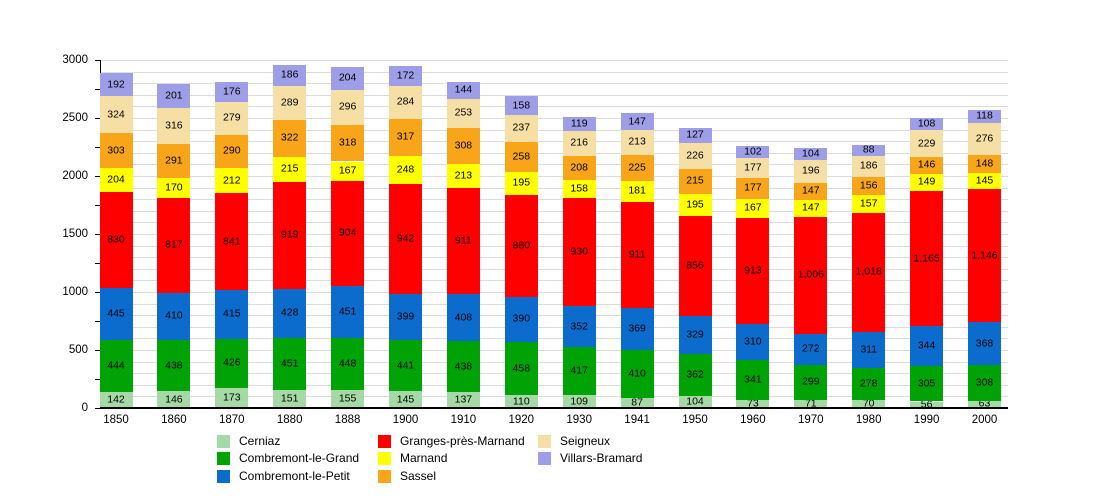  What do you see at coordinates (75, 175) in the screenshot?
I see `y-axis-label-2000: 2000` at bounding box center [75, 175].